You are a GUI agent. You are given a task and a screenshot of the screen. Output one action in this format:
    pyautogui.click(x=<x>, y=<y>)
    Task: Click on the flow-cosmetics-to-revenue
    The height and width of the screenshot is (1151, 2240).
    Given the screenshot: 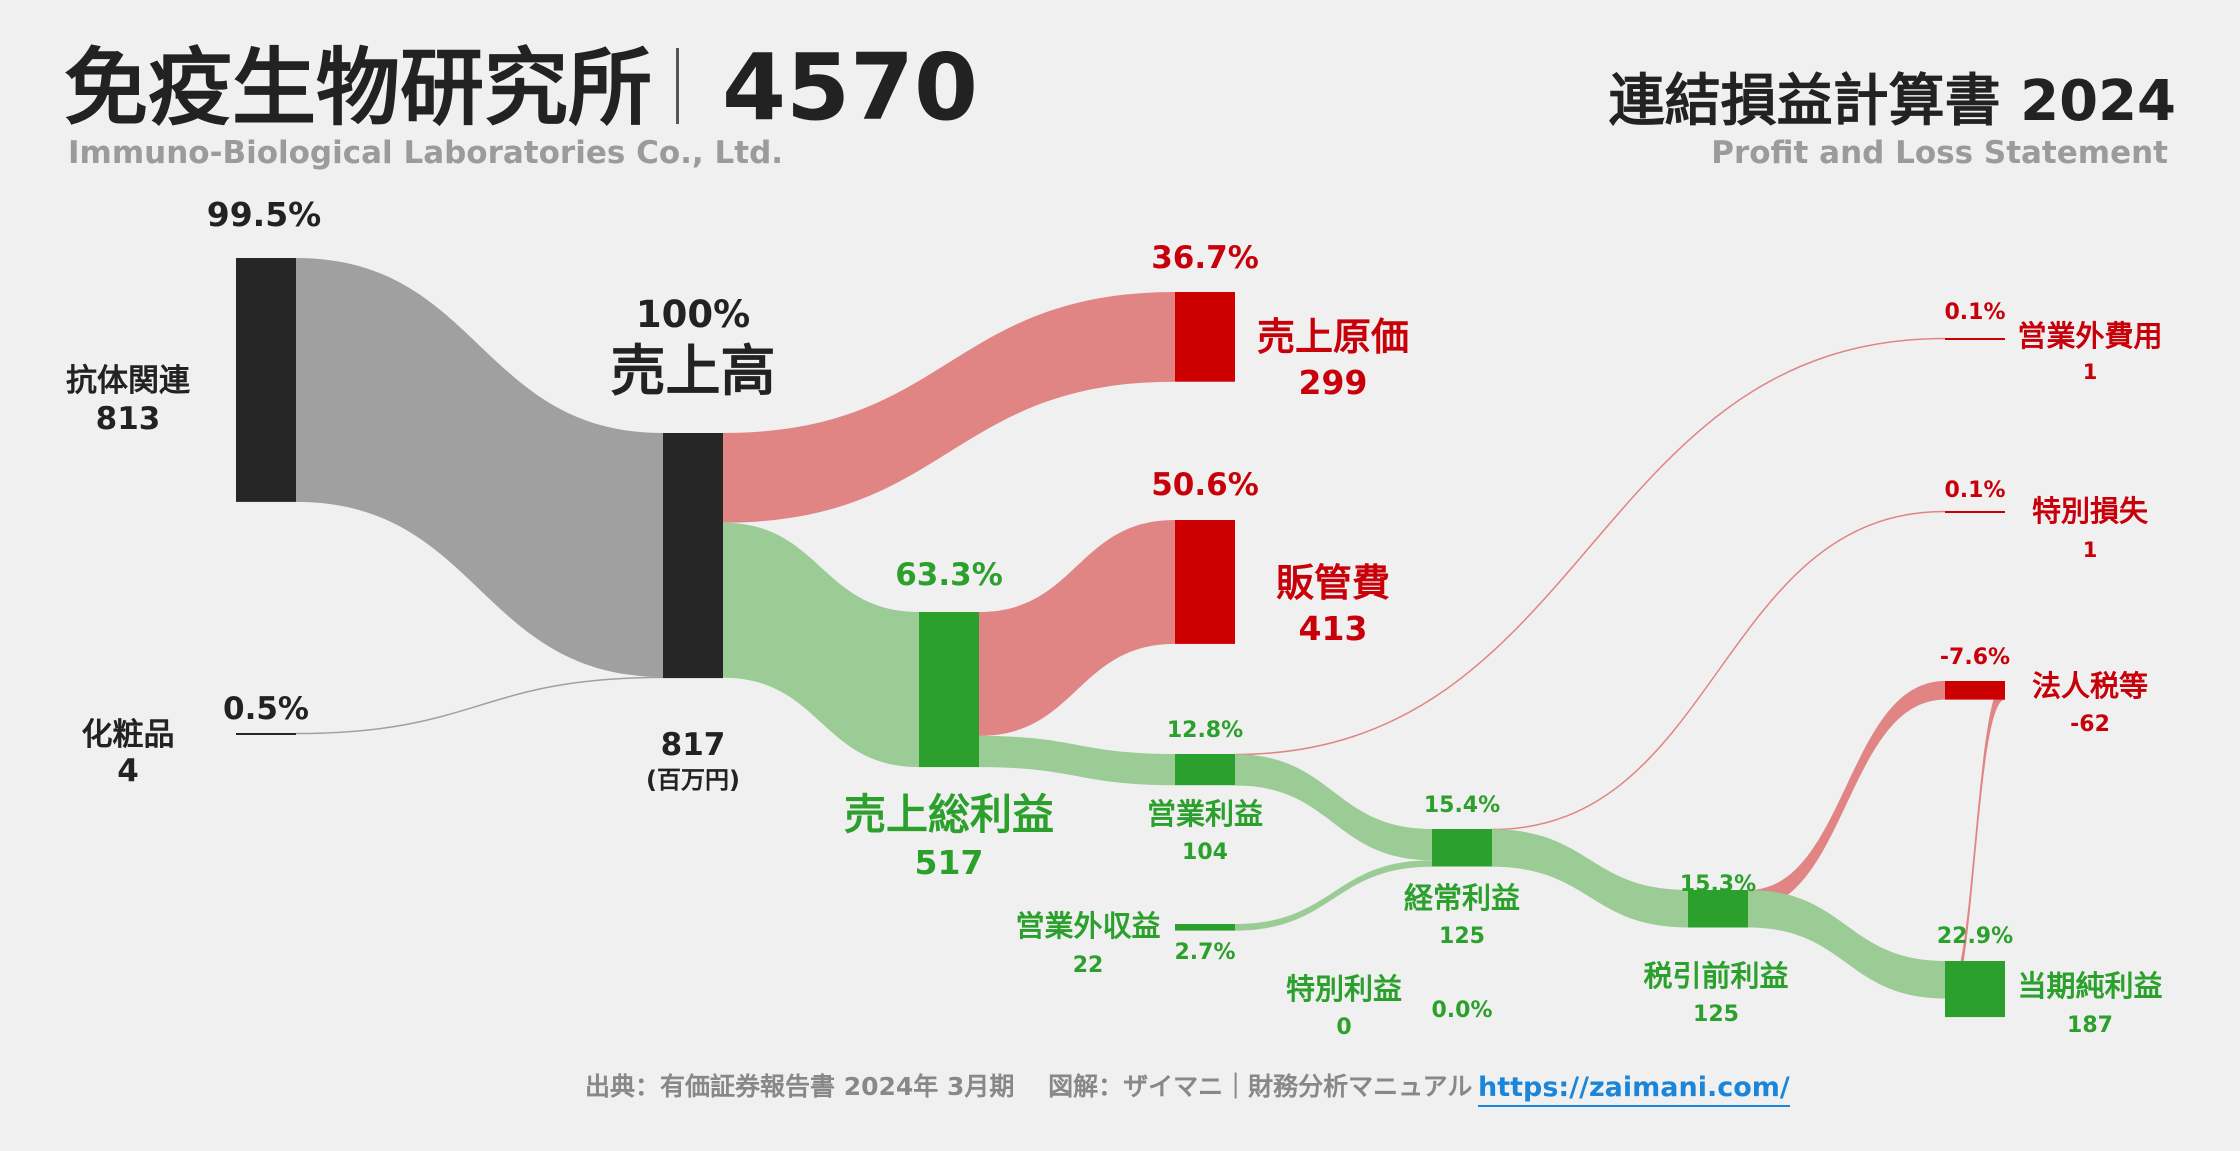 What is the action you would take?
    pyautogui.click(x=479, y=705)
    